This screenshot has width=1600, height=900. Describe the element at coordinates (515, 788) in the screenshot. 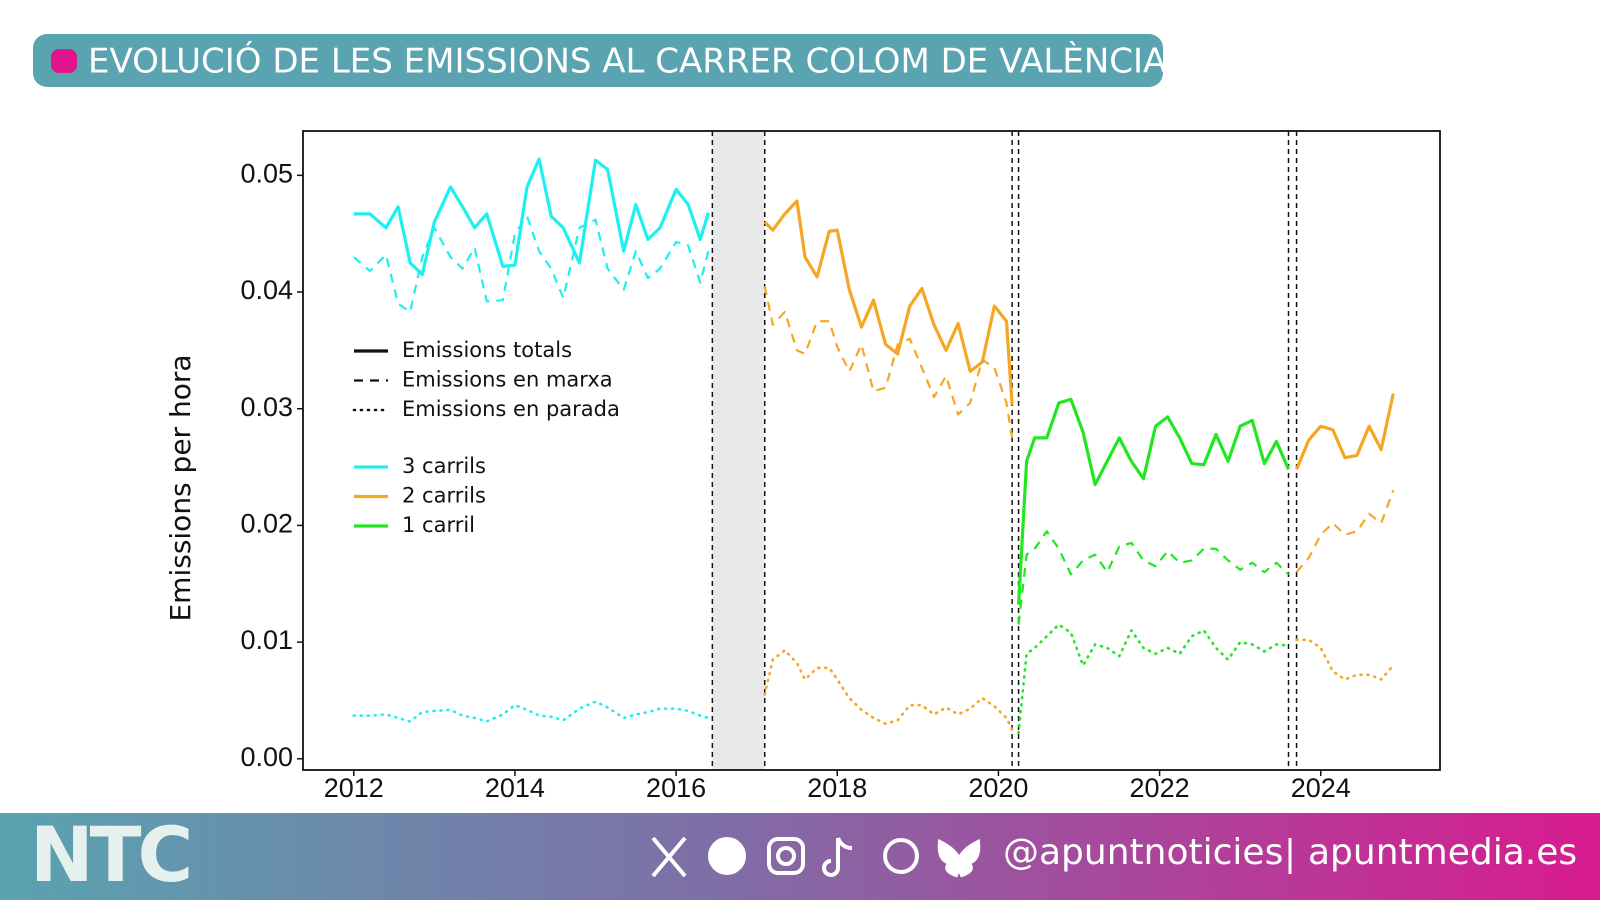

I see `x-tick-label: 2014` at that location.